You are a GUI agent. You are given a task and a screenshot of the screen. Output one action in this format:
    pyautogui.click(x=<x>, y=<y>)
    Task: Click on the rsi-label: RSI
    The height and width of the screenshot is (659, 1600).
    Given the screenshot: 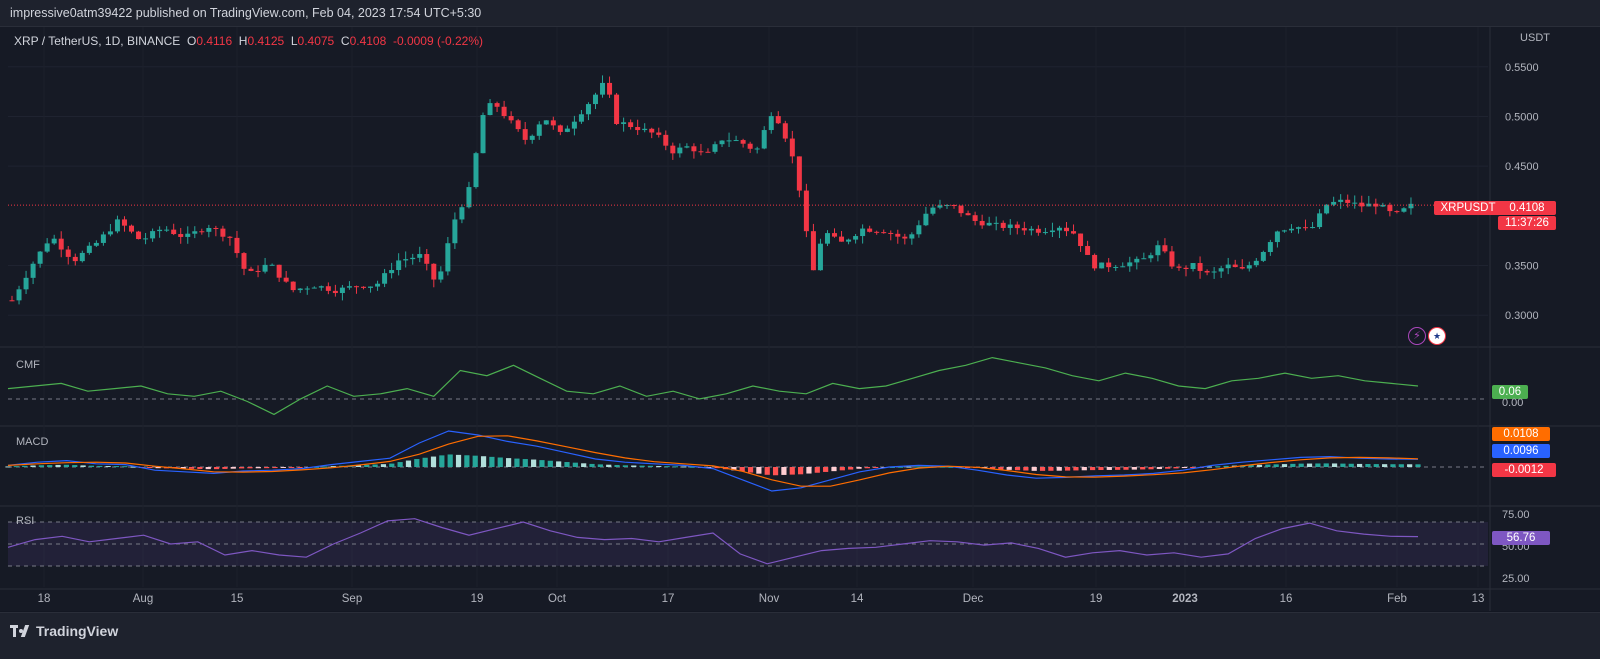 What is the action you would take?
    pyautogui.click(x=25, y=521)
    